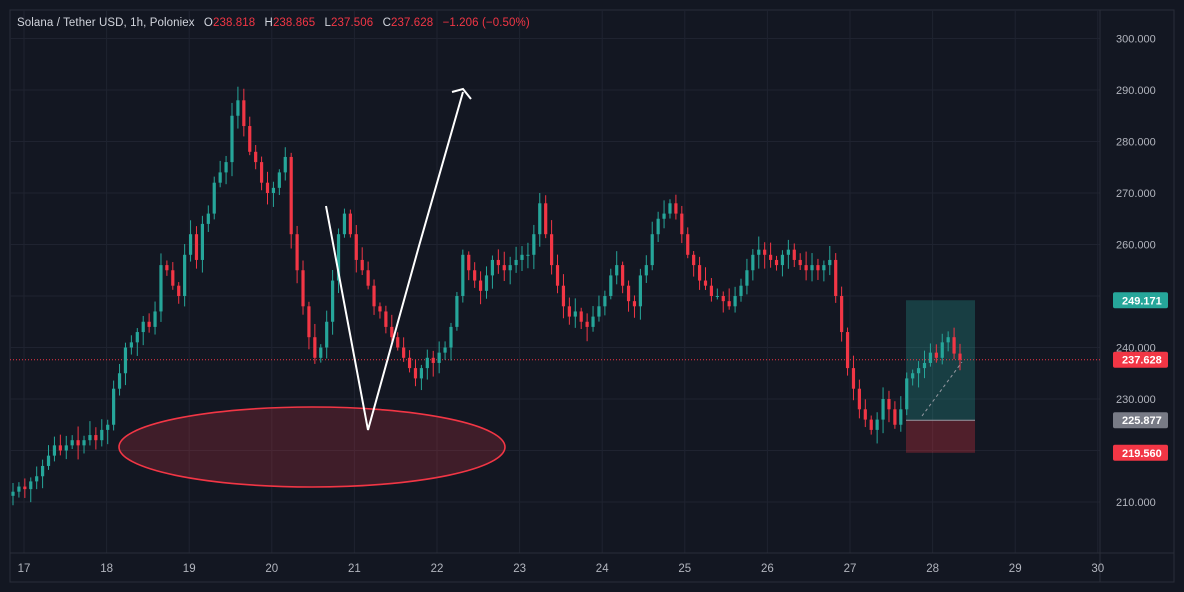 This screenshot has height=592, width=1184. Describe the element at coordinates (1136, 400) in the screenshot. I see `price-tick-label: 230.000` at that location.